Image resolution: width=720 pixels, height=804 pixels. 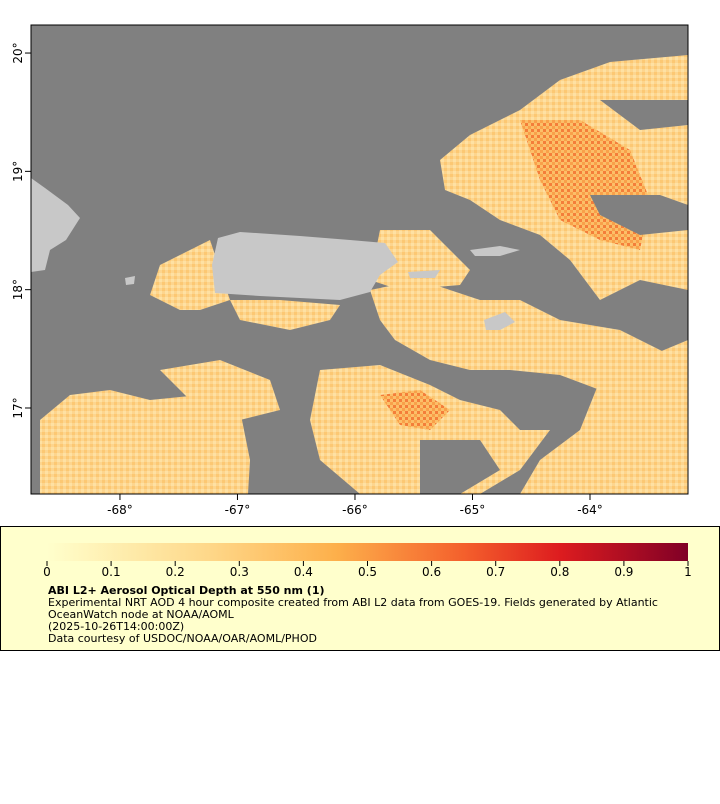 I want to click on colorbar-tick-label: 1, so click(x=688, y=572).